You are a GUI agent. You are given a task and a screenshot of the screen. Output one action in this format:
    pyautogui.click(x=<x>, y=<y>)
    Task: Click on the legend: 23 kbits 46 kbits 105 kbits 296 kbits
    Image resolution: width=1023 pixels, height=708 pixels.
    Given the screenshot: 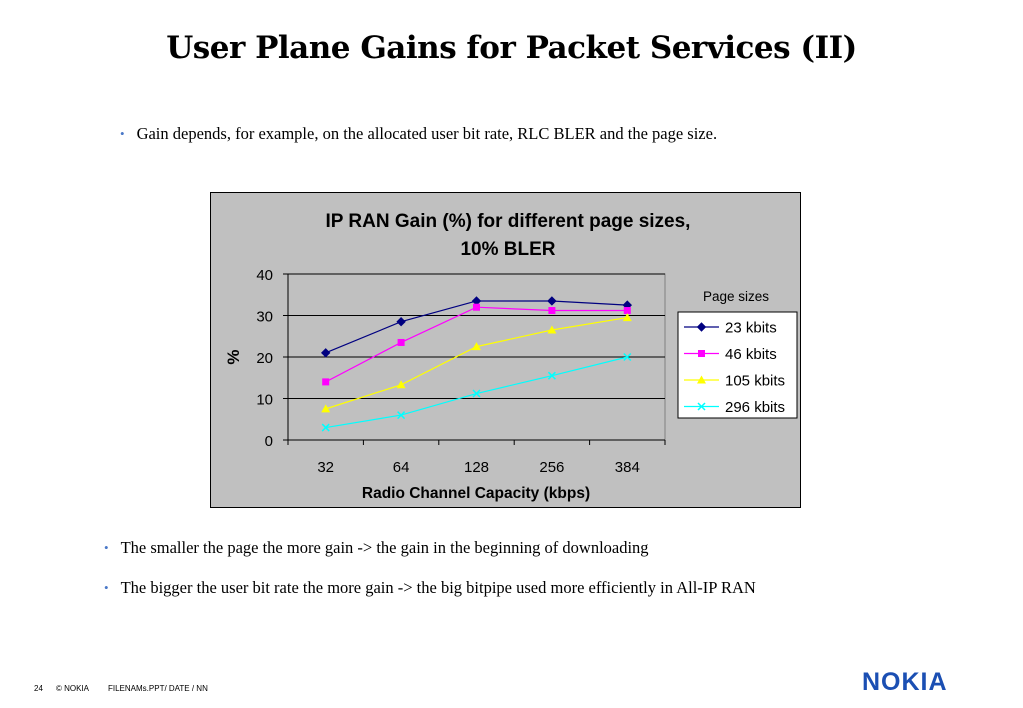 What is the action you would take?
    pyautogui.click(x=734, y=368)
    